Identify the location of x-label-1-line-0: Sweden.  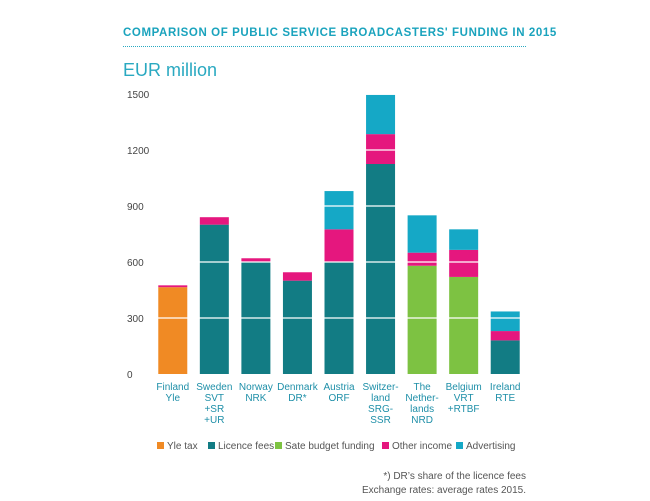
(214, 387).